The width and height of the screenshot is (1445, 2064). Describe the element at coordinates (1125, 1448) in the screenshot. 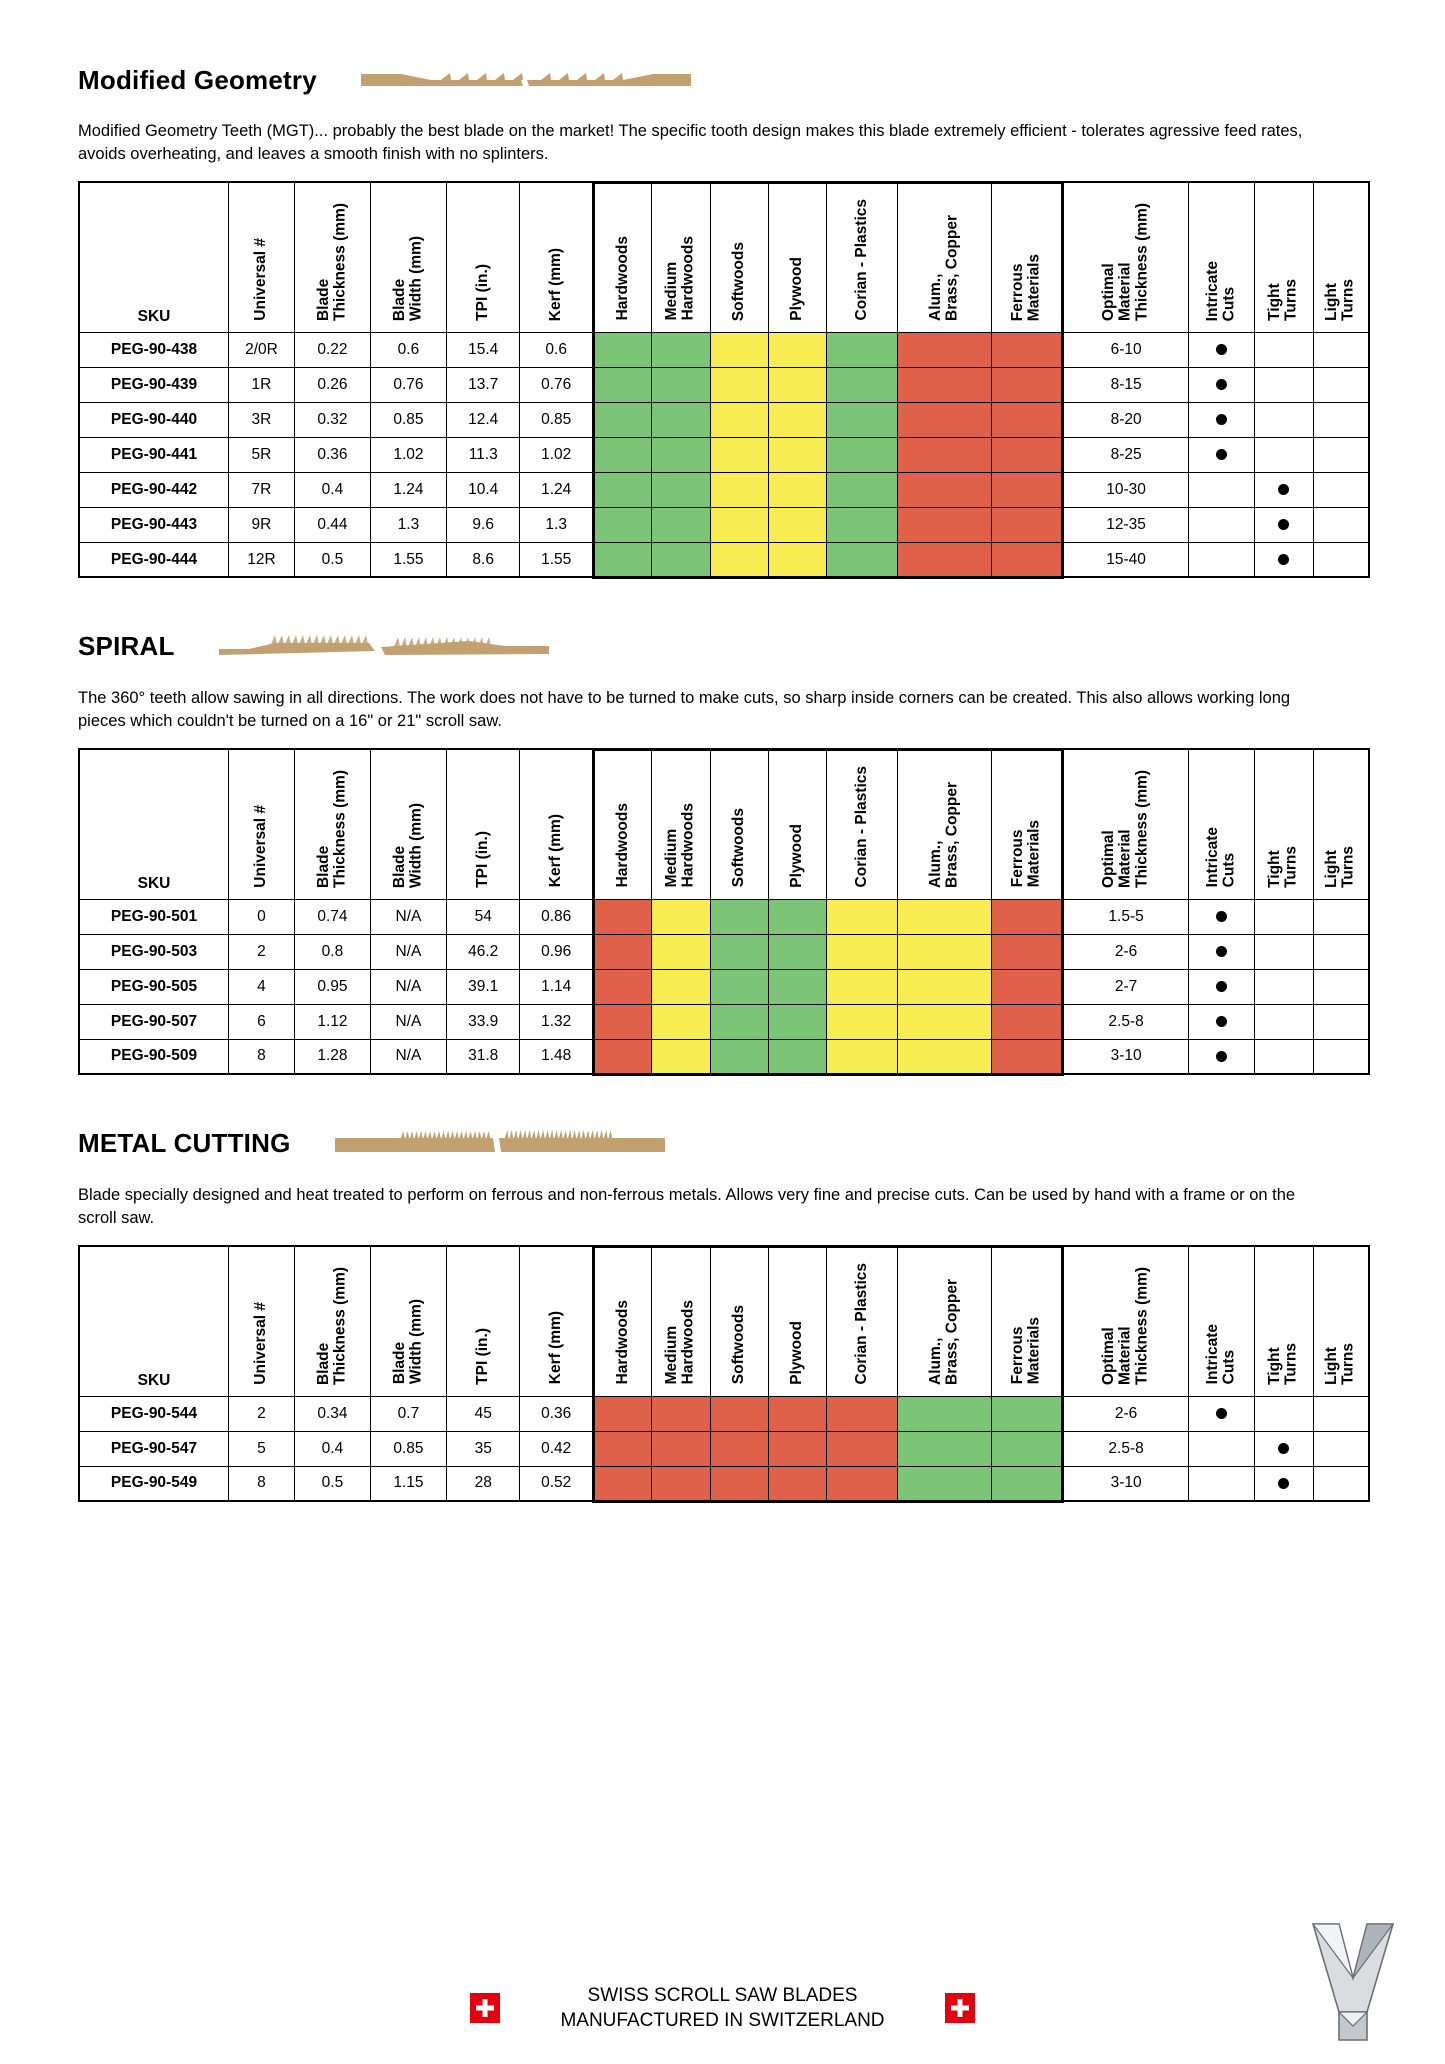

I see `cell-optimal-thickness: 2.5-8` at that location.